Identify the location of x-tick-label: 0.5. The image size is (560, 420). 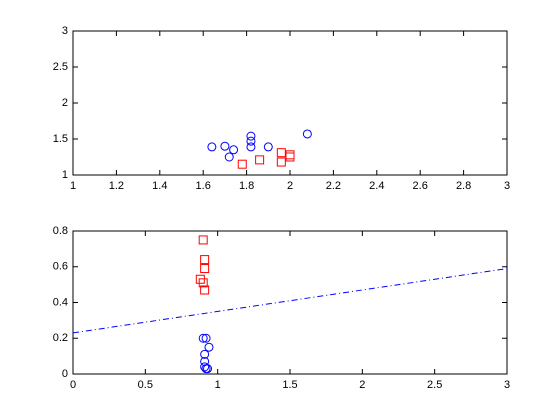
(145, 385).